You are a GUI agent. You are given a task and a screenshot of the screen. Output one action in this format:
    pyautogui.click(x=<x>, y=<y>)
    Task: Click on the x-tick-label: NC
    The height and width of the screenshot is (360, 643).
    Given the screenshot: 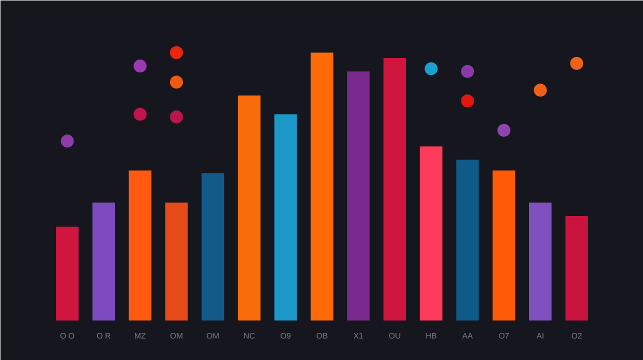 What is the action you would take?
    pyautogui.click(x=249, y=336)
    